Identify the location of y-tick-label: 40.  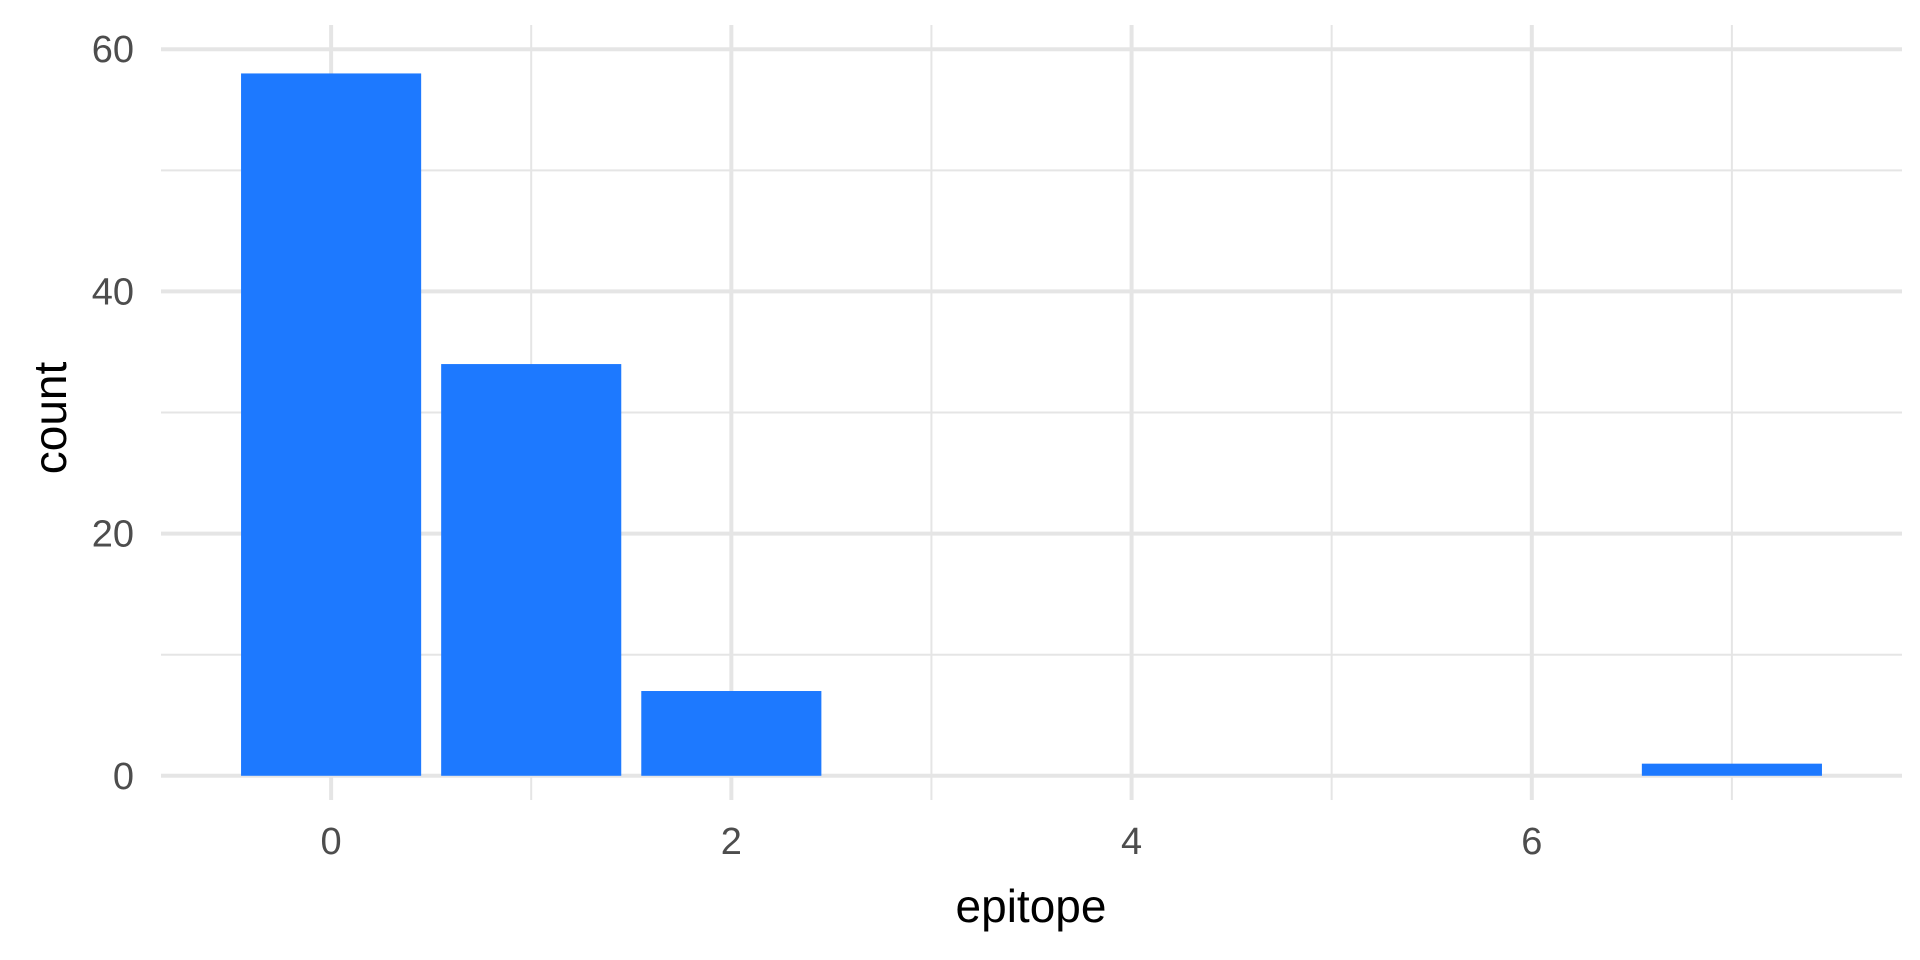
(113, 292).